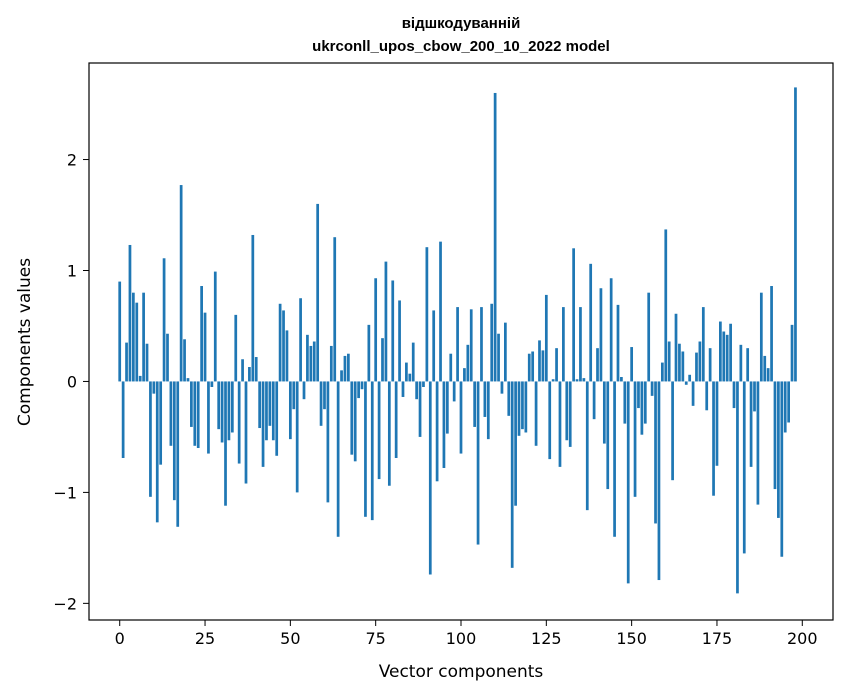 The height and width of the screenshot is (696, 847). I want to click on x-tick-label: 100, so click(461, 638).